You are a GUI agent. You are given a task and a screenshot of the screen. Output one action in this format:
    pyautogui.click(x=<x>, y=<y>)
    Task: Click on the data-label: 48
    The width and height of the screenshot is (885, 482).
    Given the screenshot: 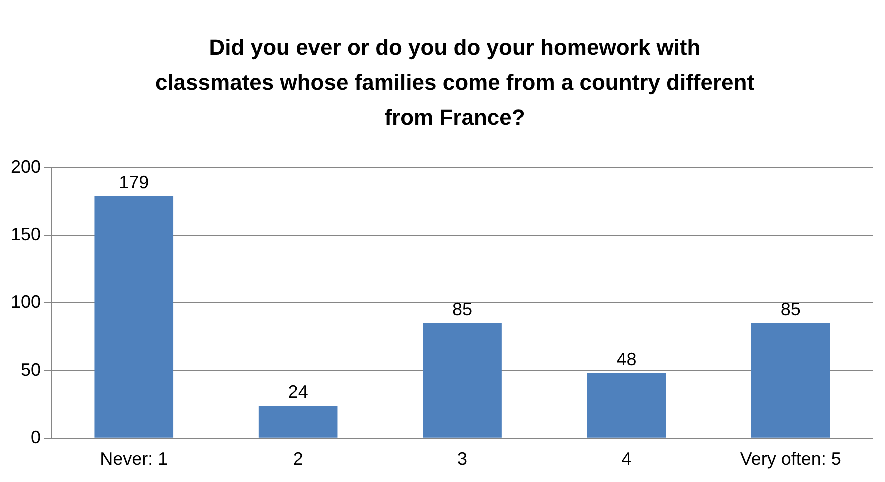 What is the action you would take?
    pyautogui.click(x=626, y=359)
    